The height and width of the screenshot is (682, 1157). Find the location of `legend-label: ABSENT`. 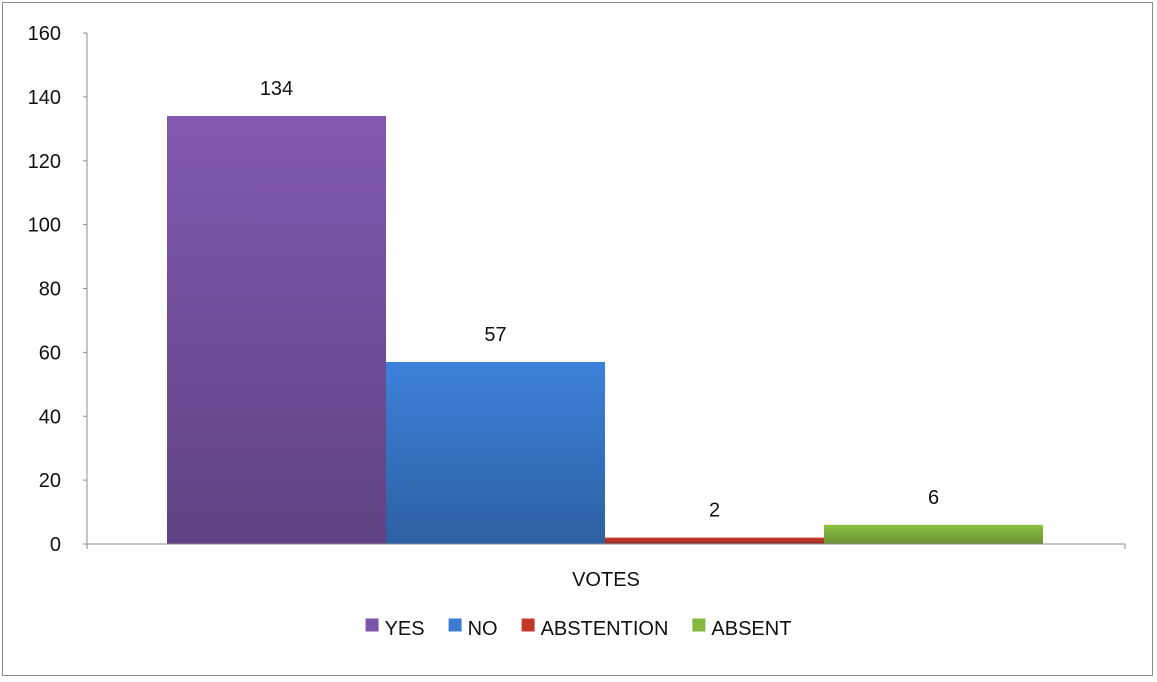

legend-label: ABSENT is located at coordinates (751, 629).